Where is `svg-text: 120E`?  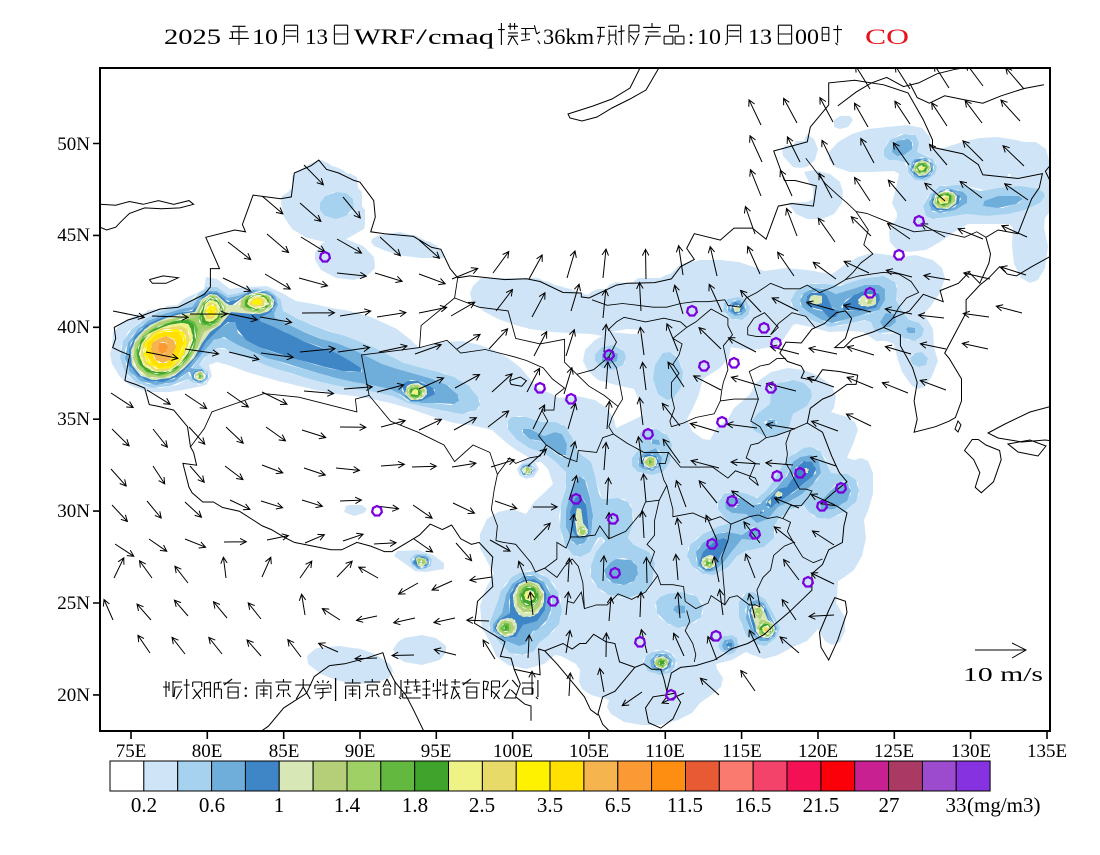 svg-text: 120E is located at coordinates (818, 751).